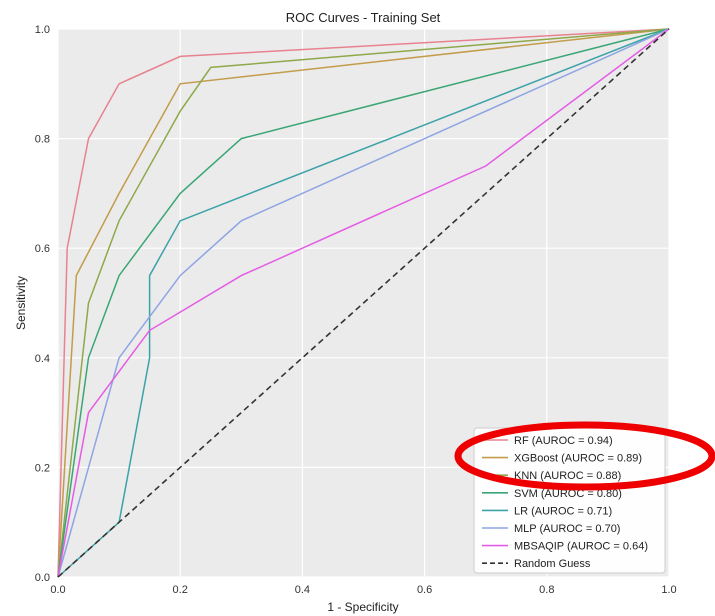  Describe the element at coordinates (42, 359) in the screenshot. I see `y-tick-label: 0.4` at that location.